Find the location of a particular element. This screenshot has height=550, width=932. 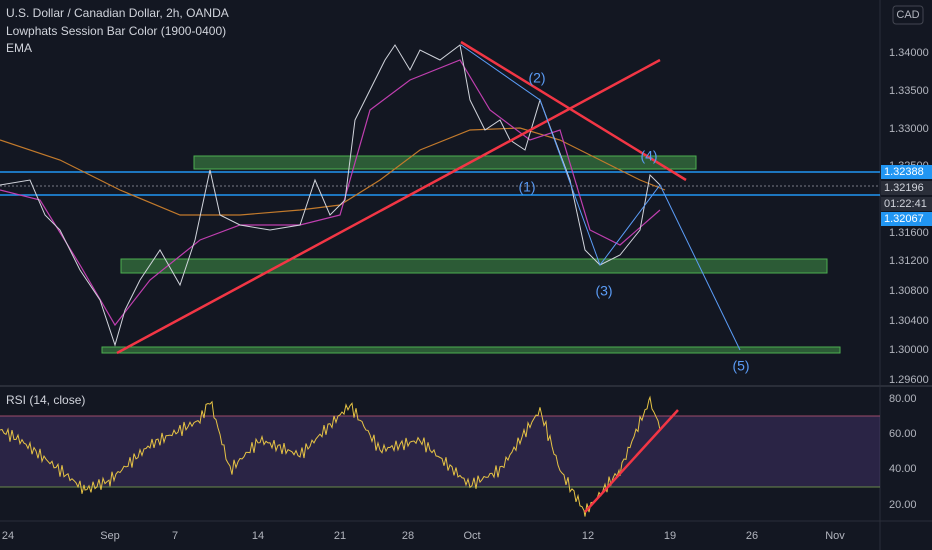

time-label: 21 is located at coordinates (340, 536).